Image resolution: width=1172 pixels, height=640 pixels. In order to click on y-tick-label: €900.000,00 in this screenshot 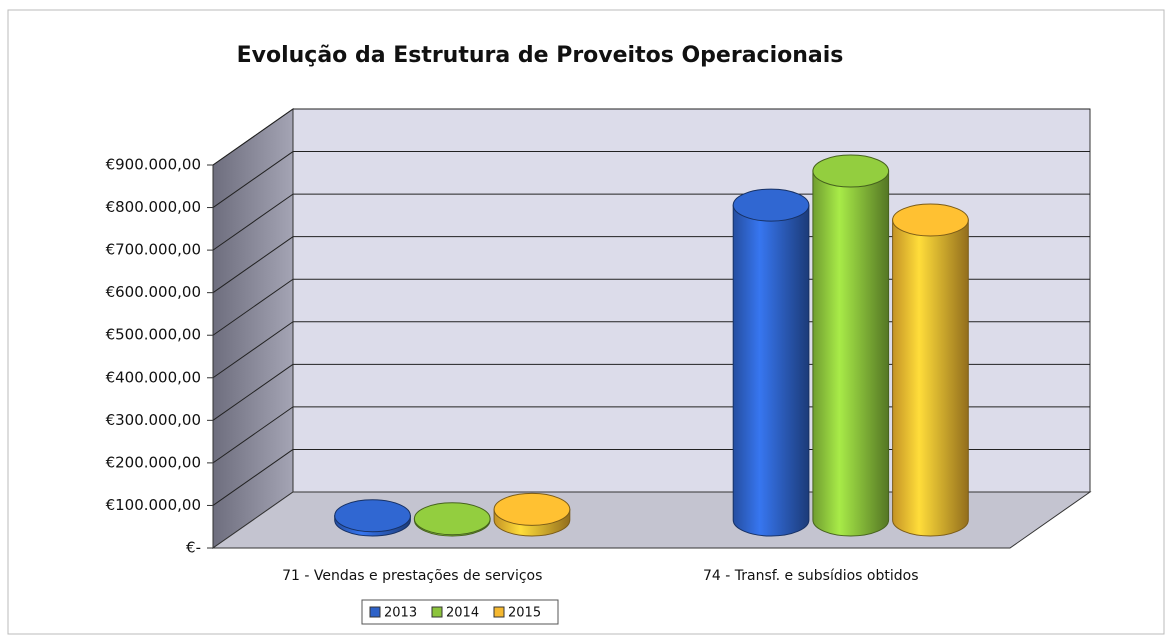, I will do `click(153, 165)`.